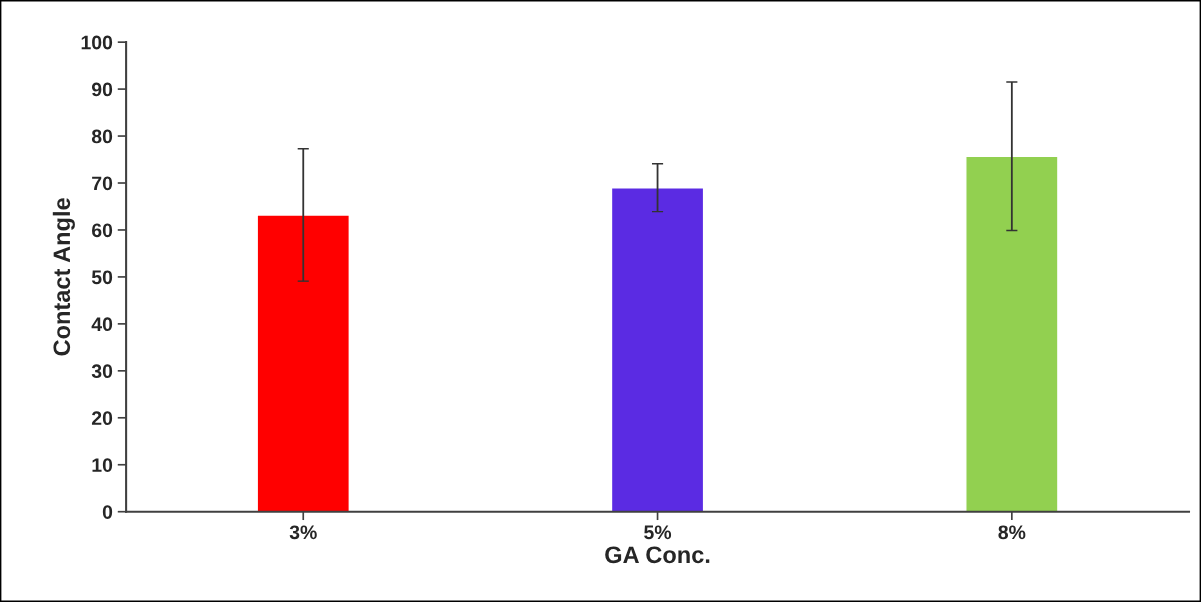  What do you see at coordinates (658, 532) in the screenshot?
I see `x-tick-label: 5%` at bounding box center [658, 532].